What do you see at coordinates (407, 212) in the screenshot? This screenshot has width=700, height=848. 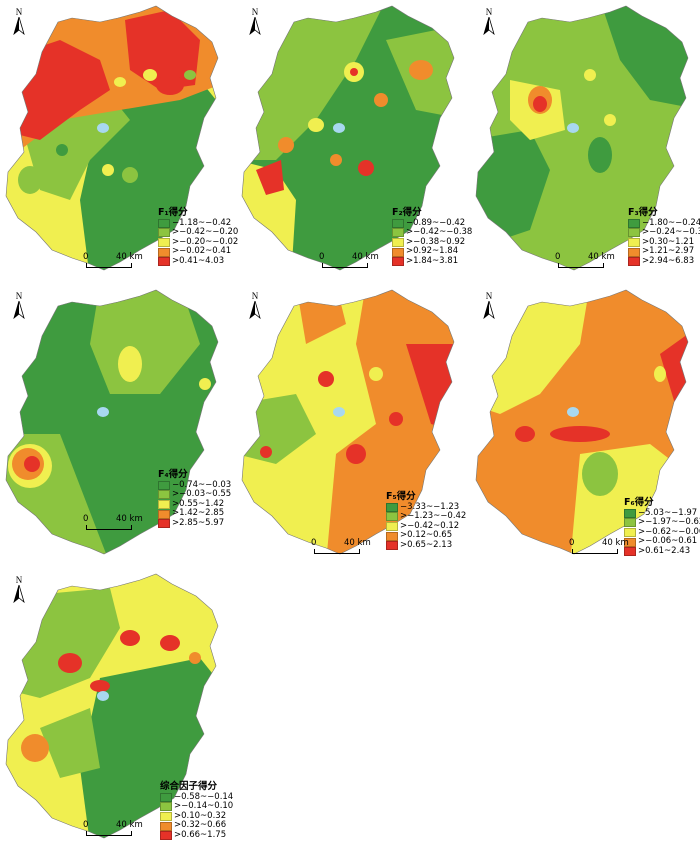 I see `legend-title: F₂得分` at bounding box center [407, 212].